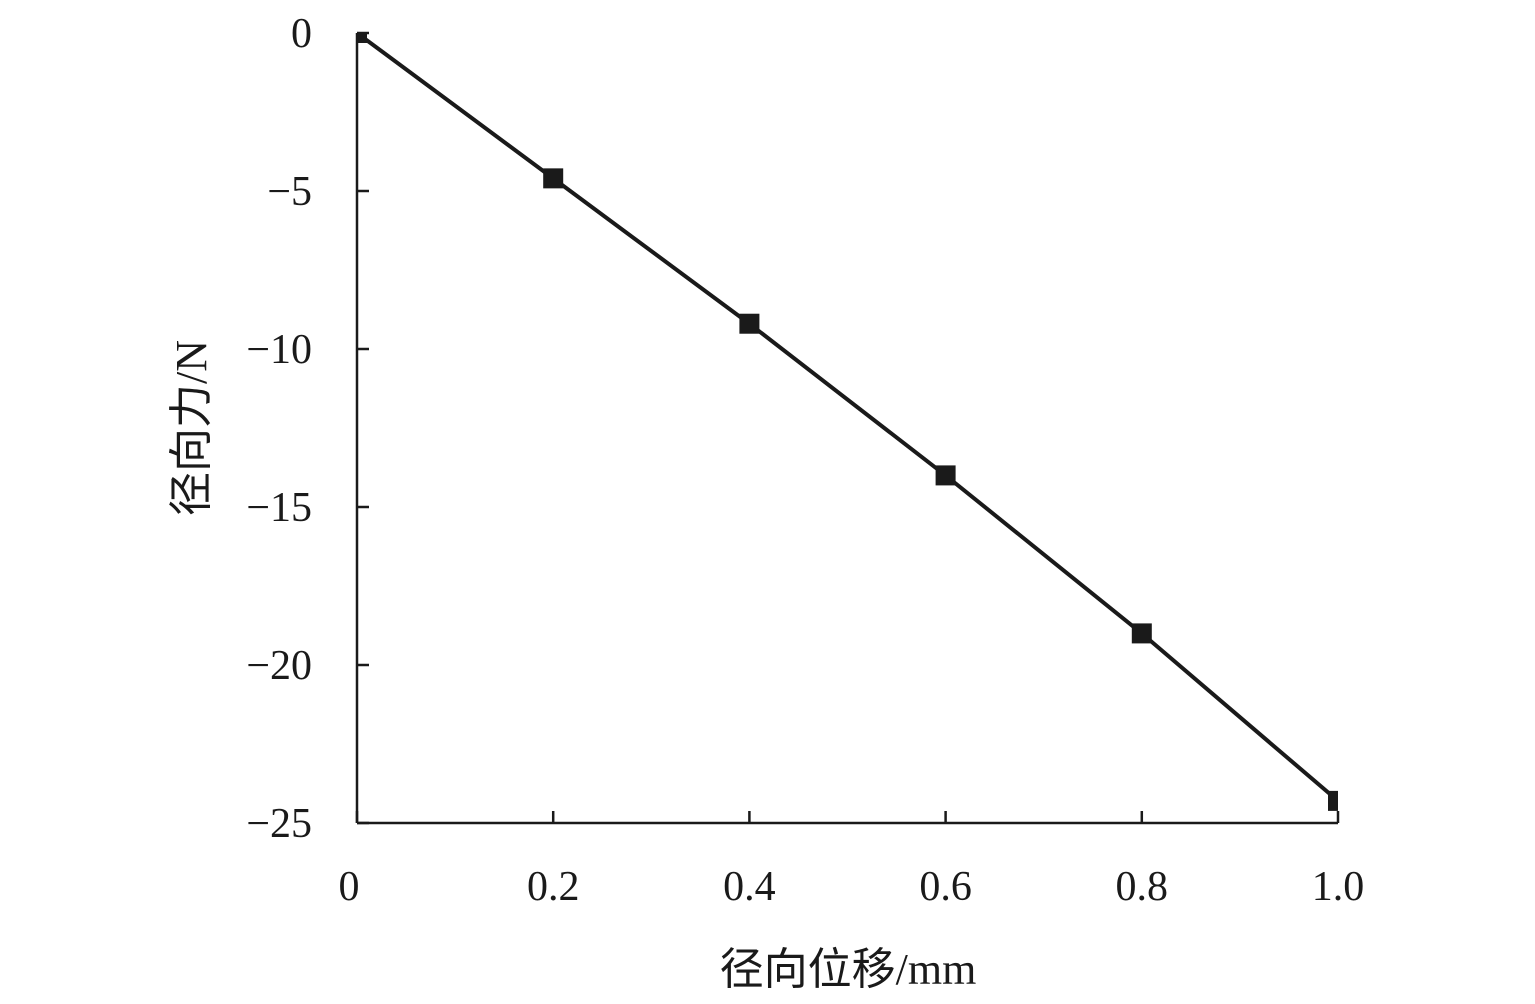 The image size is (1535, 1004). What do you see at coordinates (1142, 887) in the screenshot?
I see `x-tick-label: 0.8` at bounding box center [1142, 887].